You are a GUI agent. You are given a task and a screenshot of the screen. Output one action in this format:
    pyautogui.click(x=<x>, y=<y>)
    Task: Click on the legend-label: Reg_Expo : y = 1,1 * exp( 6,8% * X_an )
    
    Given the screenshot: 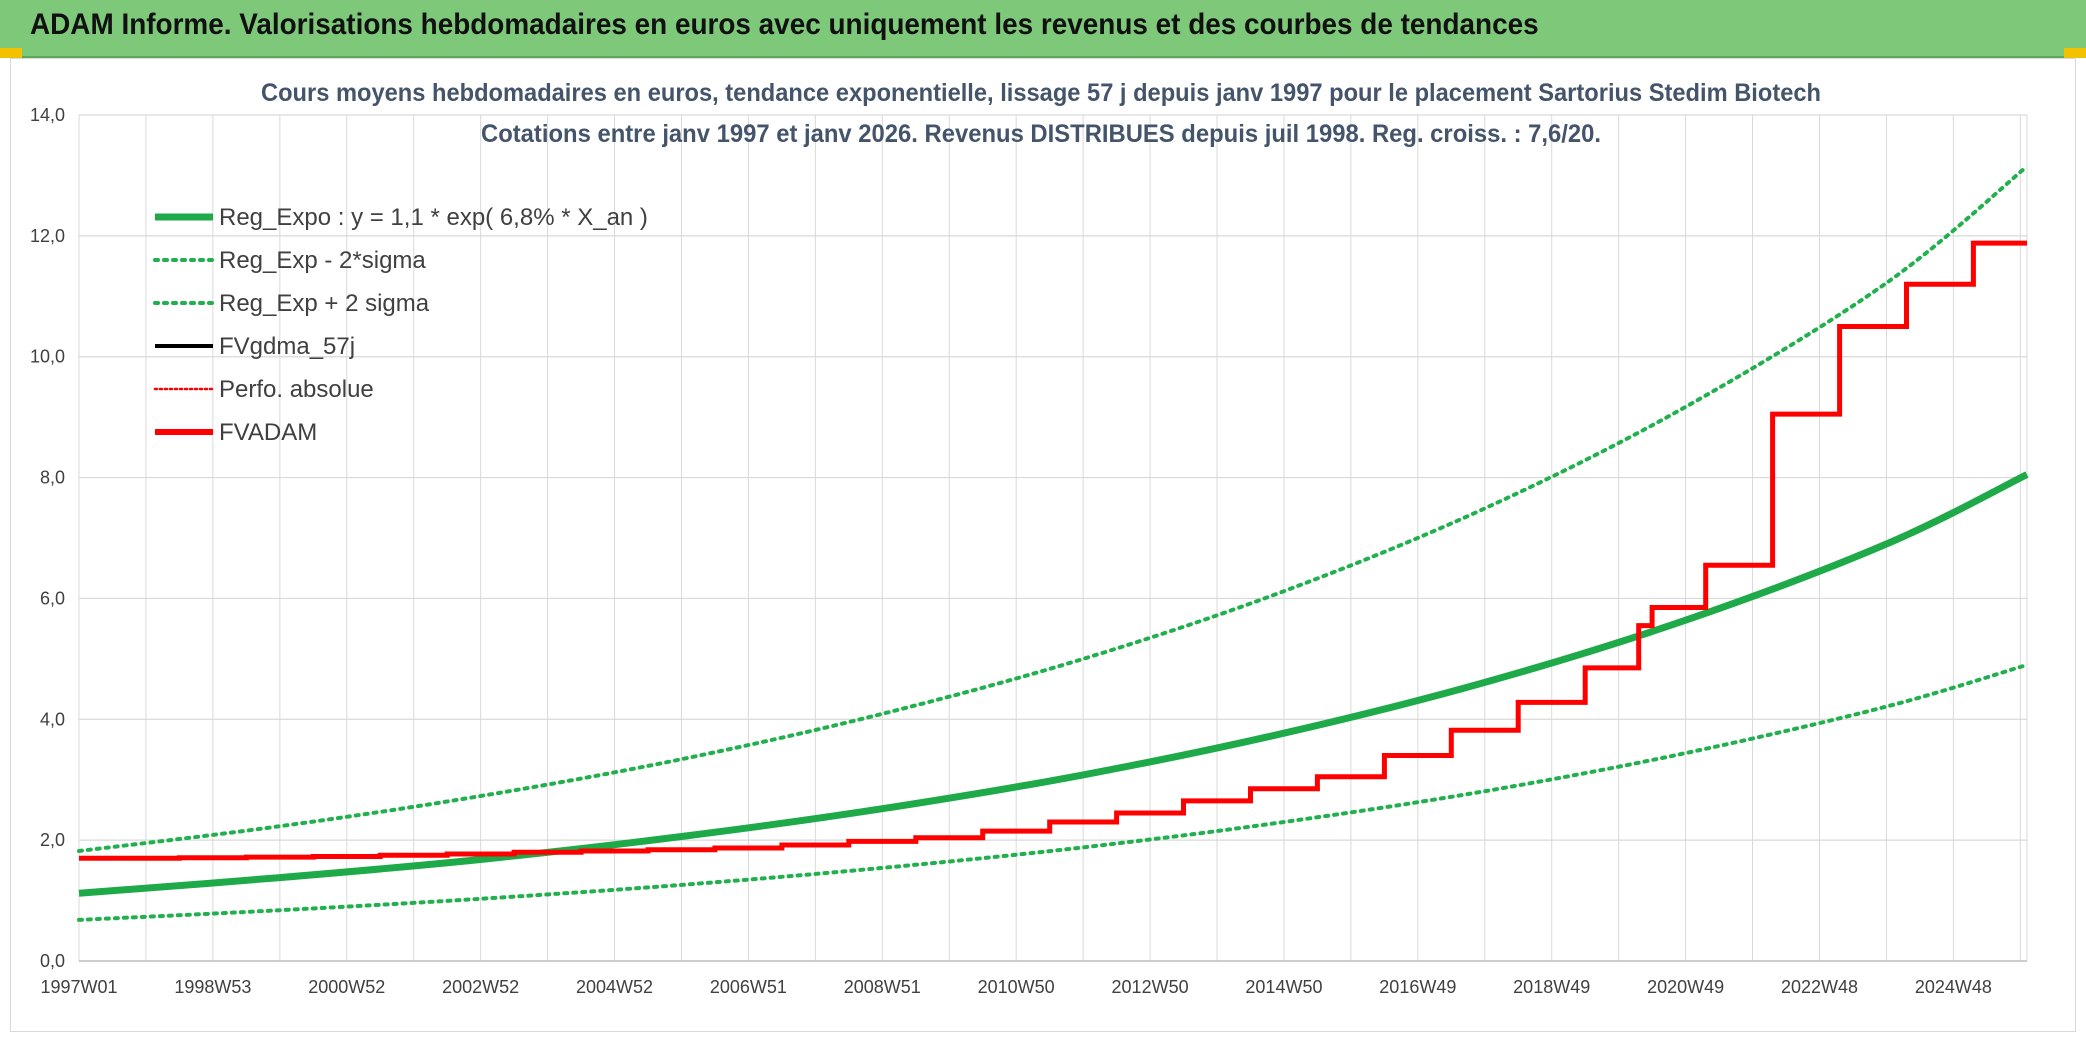 What is the action you would take?
    pyautogui.click(x=433, y=217)
    